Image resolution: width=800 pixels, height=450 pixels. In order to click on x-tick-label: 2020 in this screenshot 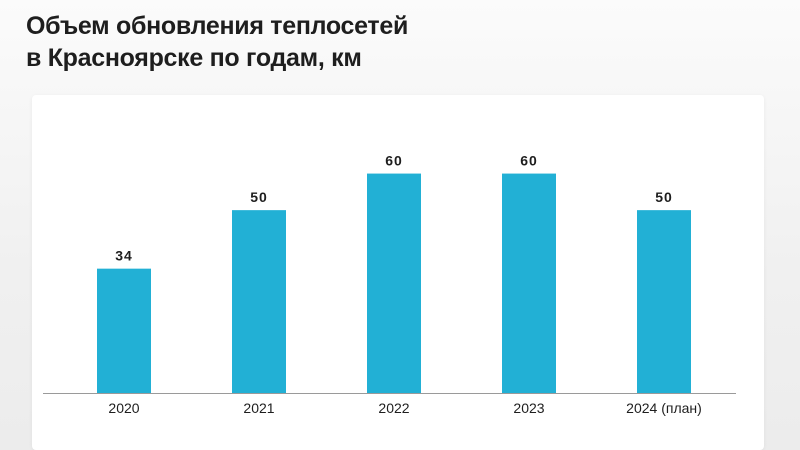, I will do `click(123, 408)`.